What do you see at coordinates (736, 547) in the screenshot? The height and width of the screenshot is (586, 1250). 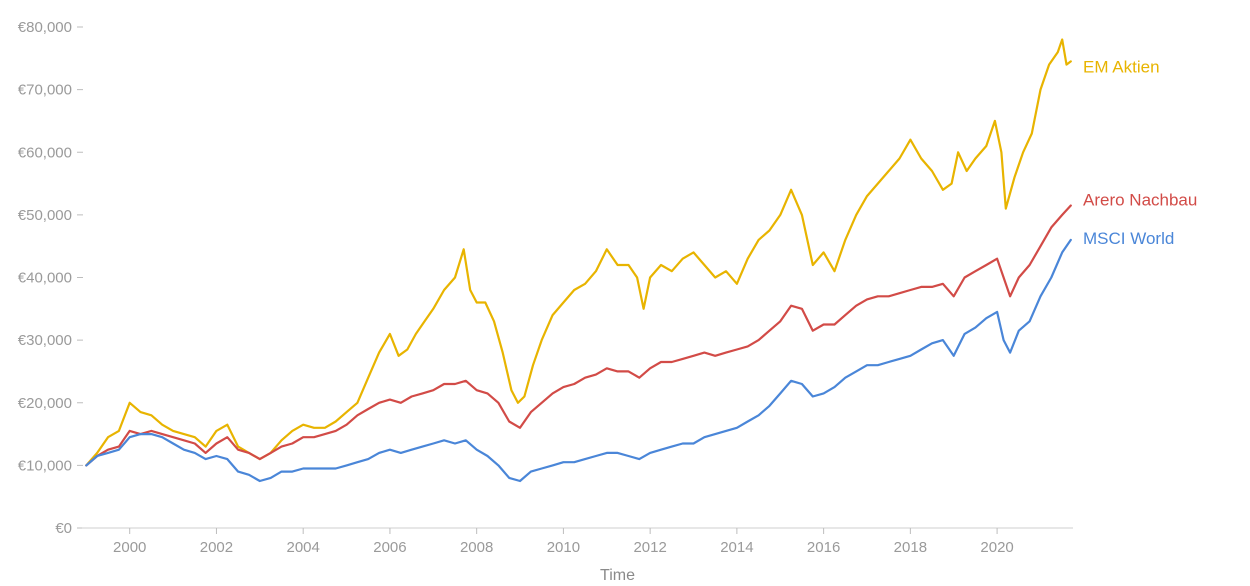 I see `x-tick-label: 2014` at bounding box center [736, 547].